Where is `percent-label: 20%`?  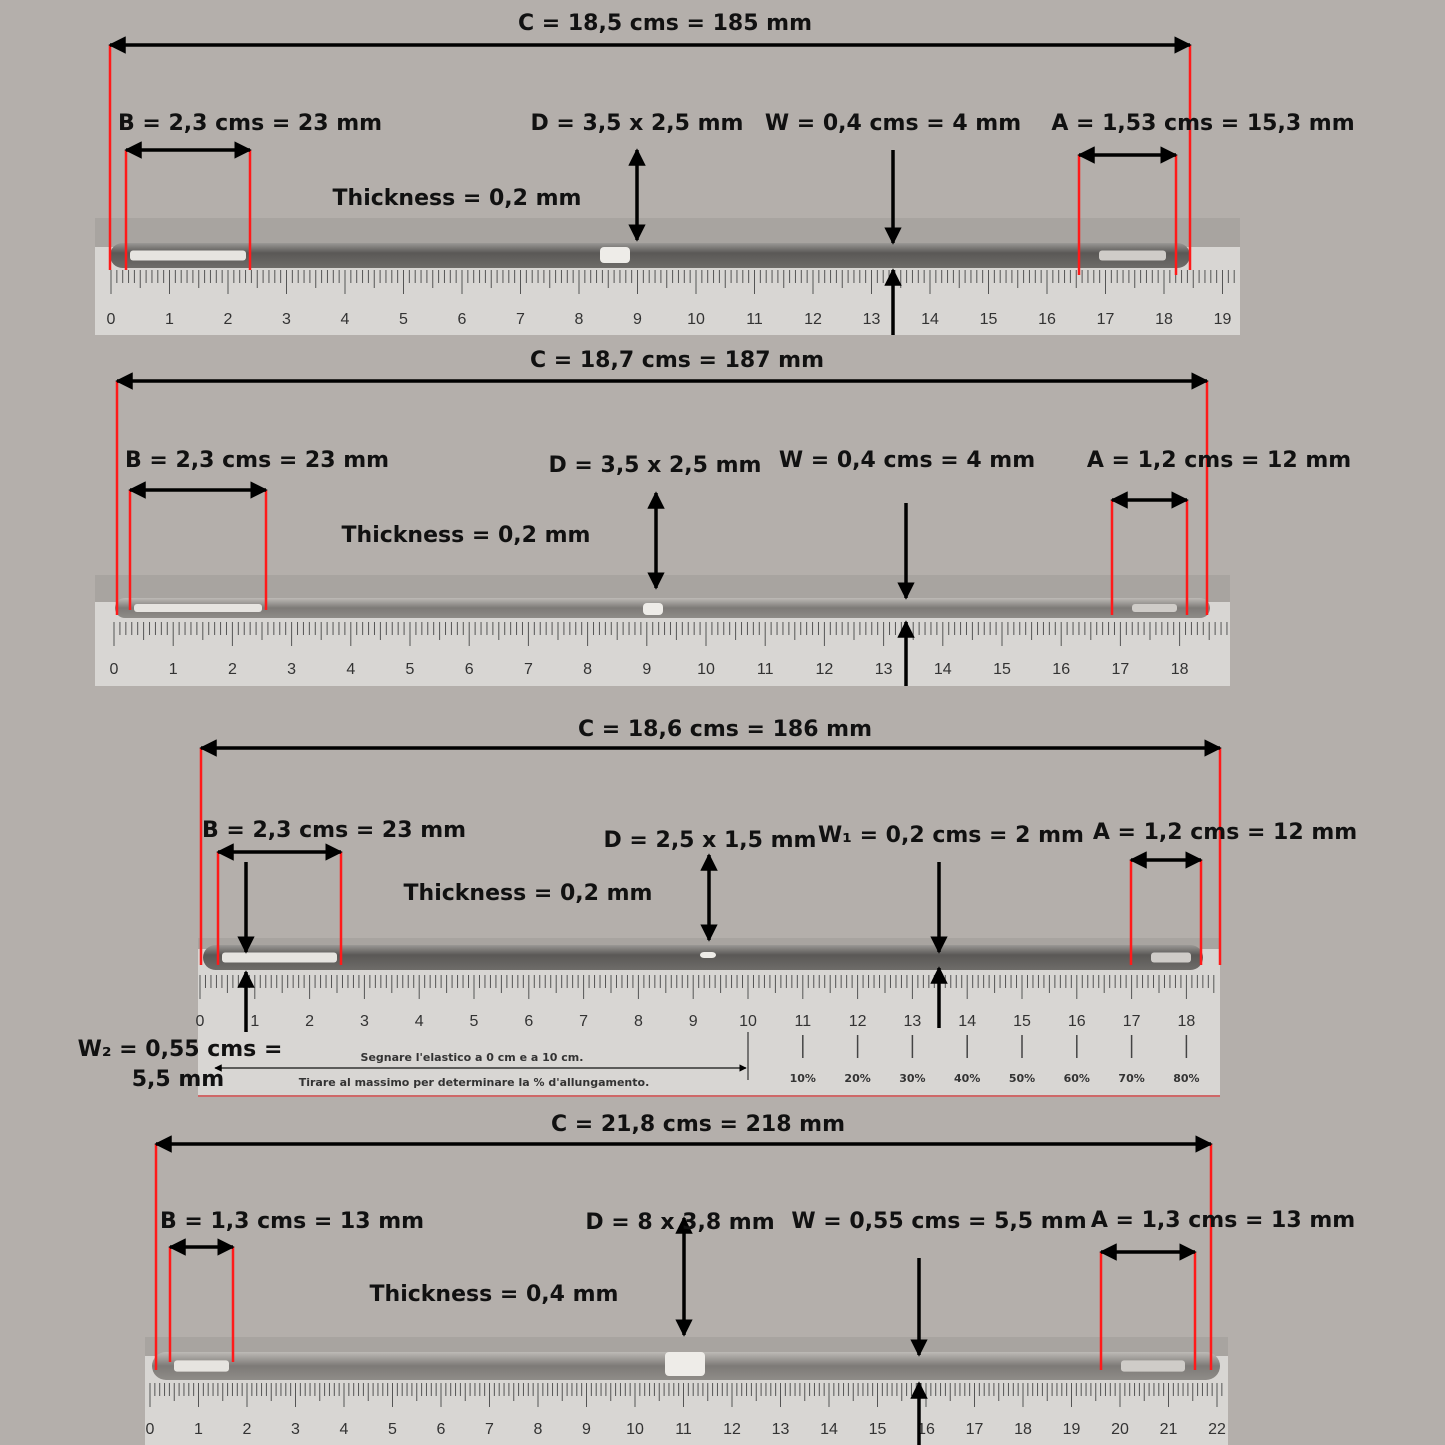
percent-label: 20% is located at coordinates (857, 1078).